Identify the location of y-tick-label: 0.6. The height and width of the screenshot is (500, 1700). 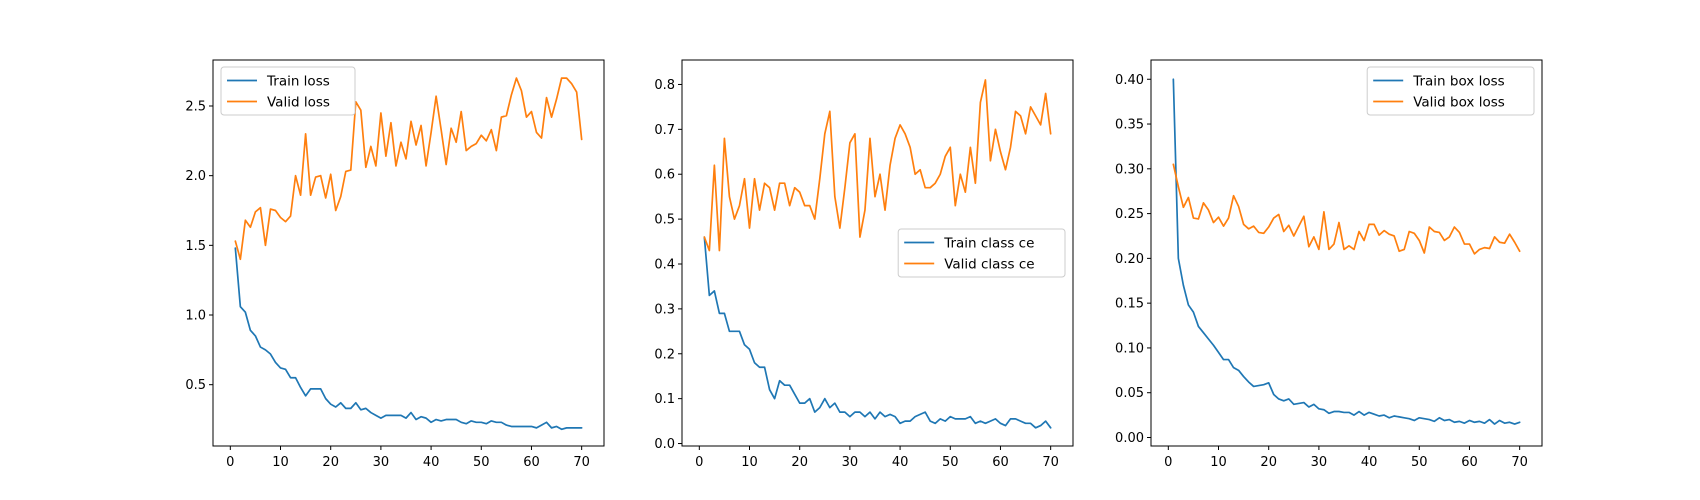
(664, 175).